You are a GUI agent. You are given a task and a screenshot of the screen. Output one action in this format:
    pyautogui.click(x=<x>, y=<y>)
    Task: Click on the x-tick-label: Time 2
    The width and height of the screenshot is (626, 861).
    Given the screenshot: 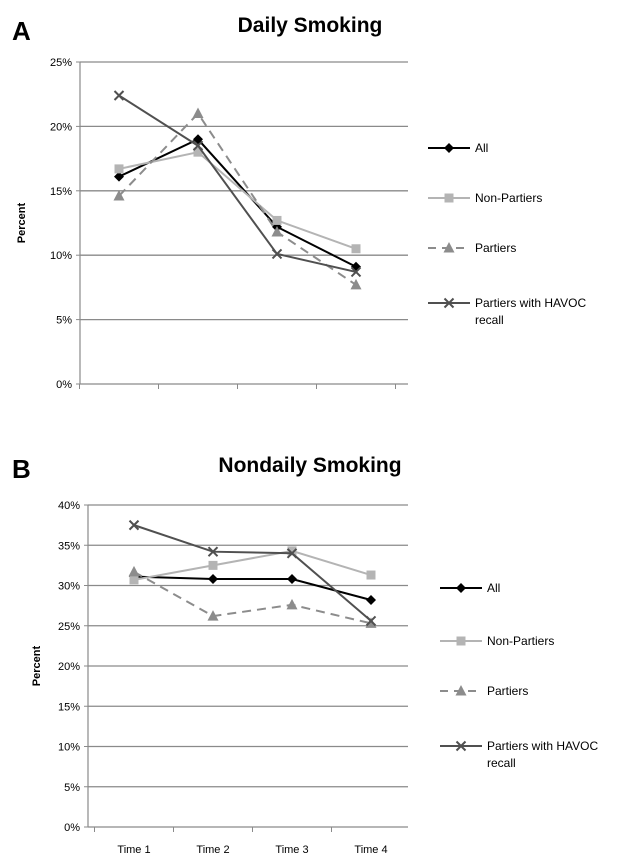 What is the action you would take?
    pyautogui.click(x=212, y=850)
    